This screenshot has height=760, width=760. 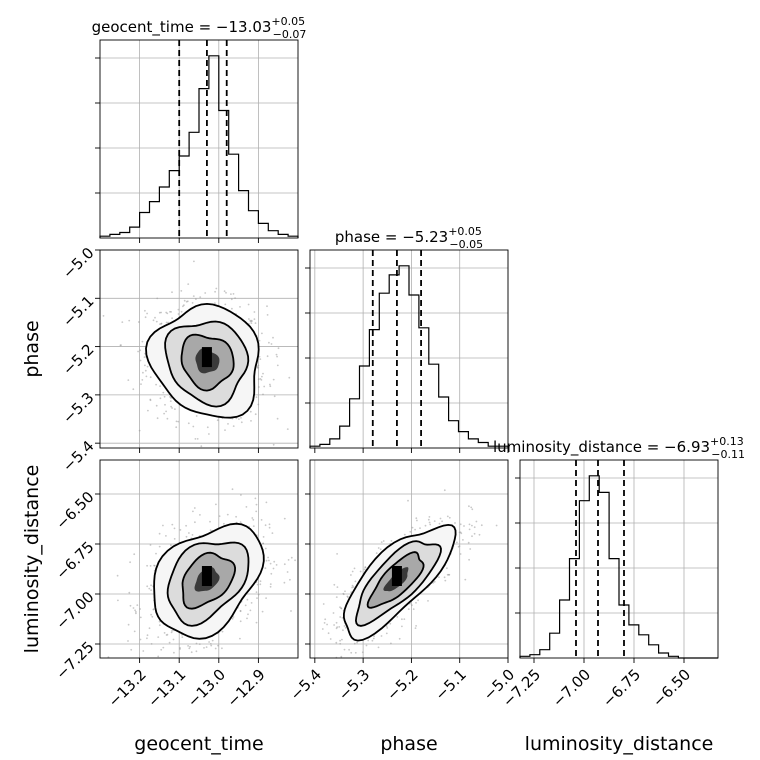 What do you see at coordinates (74, 510) in the screenshot?
I see `y-tick-label: −6.50` at bounding box center [74, 510].